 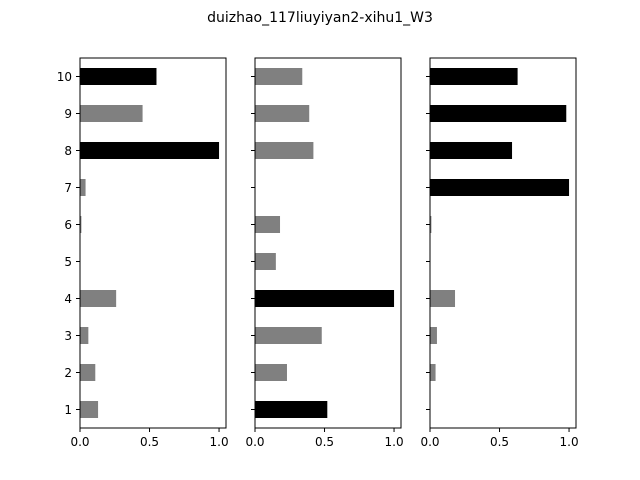 I want to click on x-tick-label-1-0.0: 0.0, so click(x=79, y=442).